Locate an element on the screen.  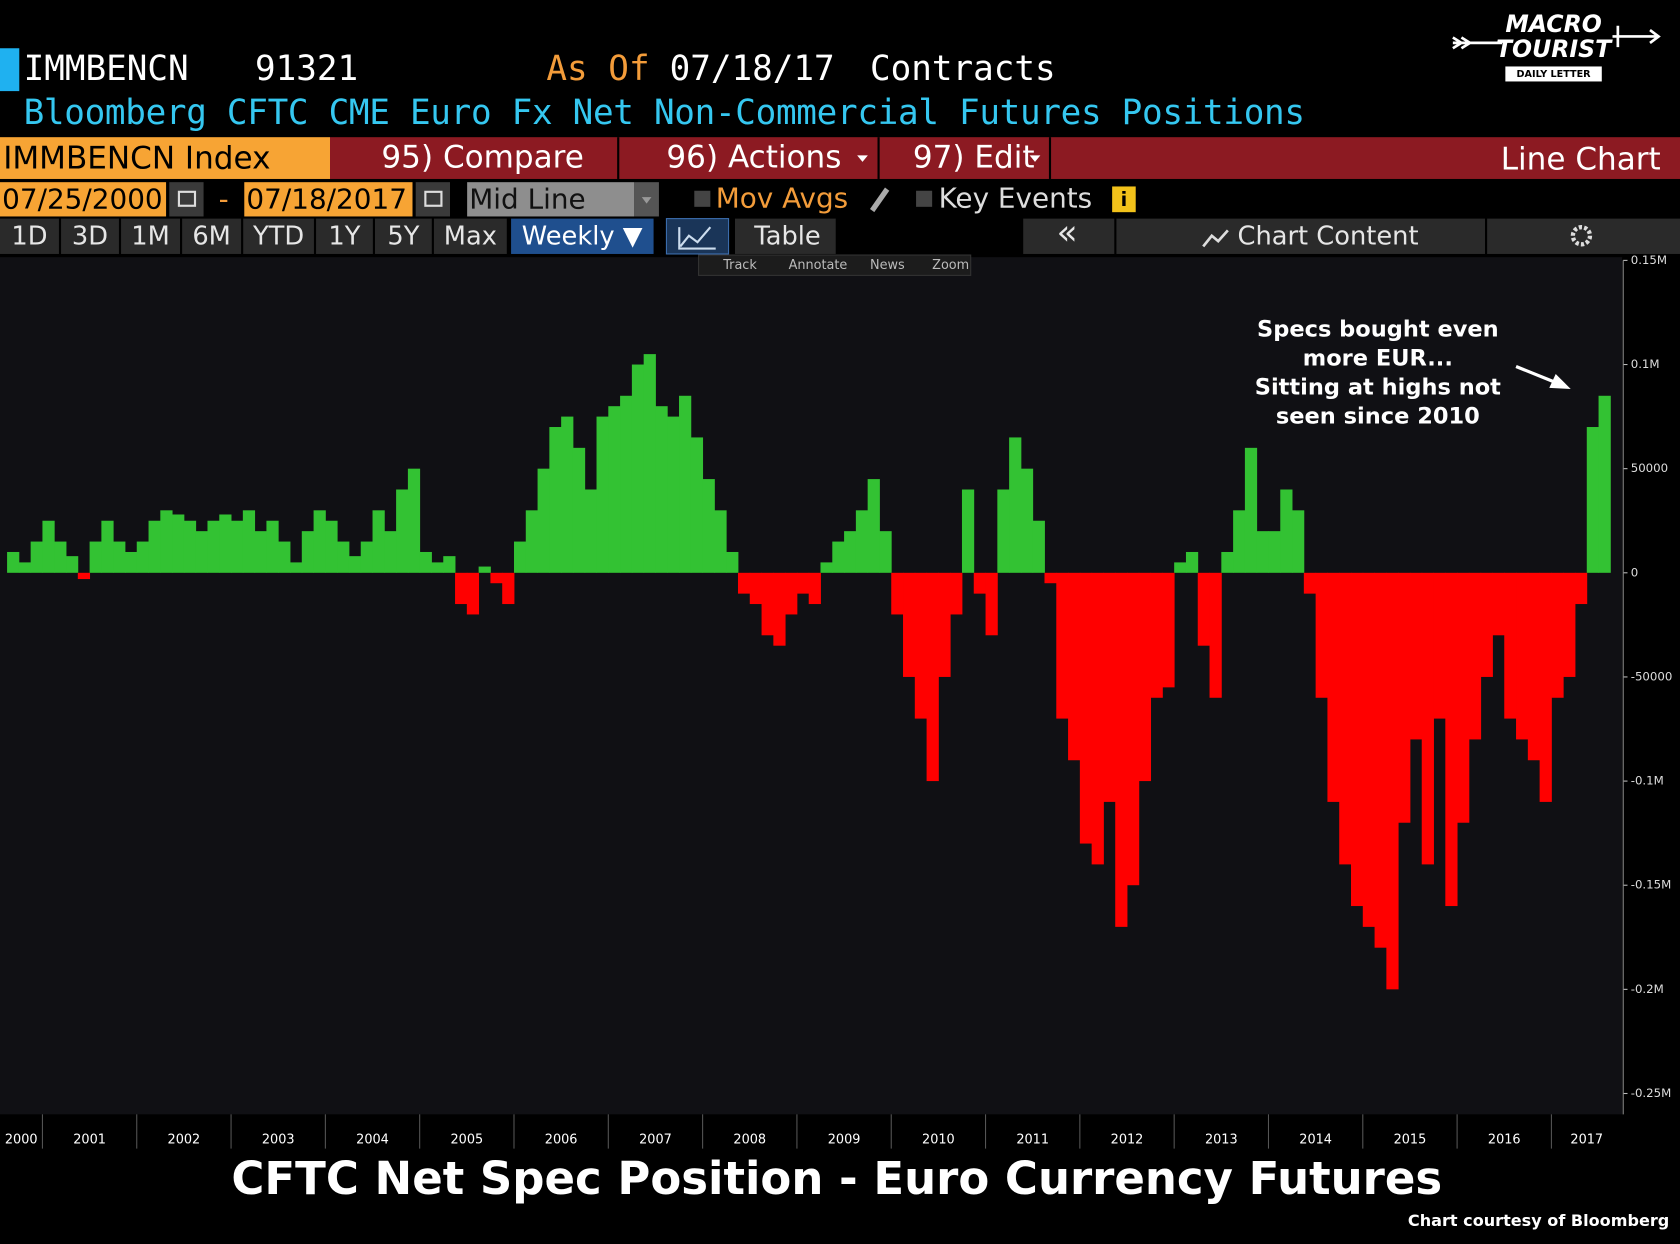
chart-content-button is located at coordinates (1300, 236).